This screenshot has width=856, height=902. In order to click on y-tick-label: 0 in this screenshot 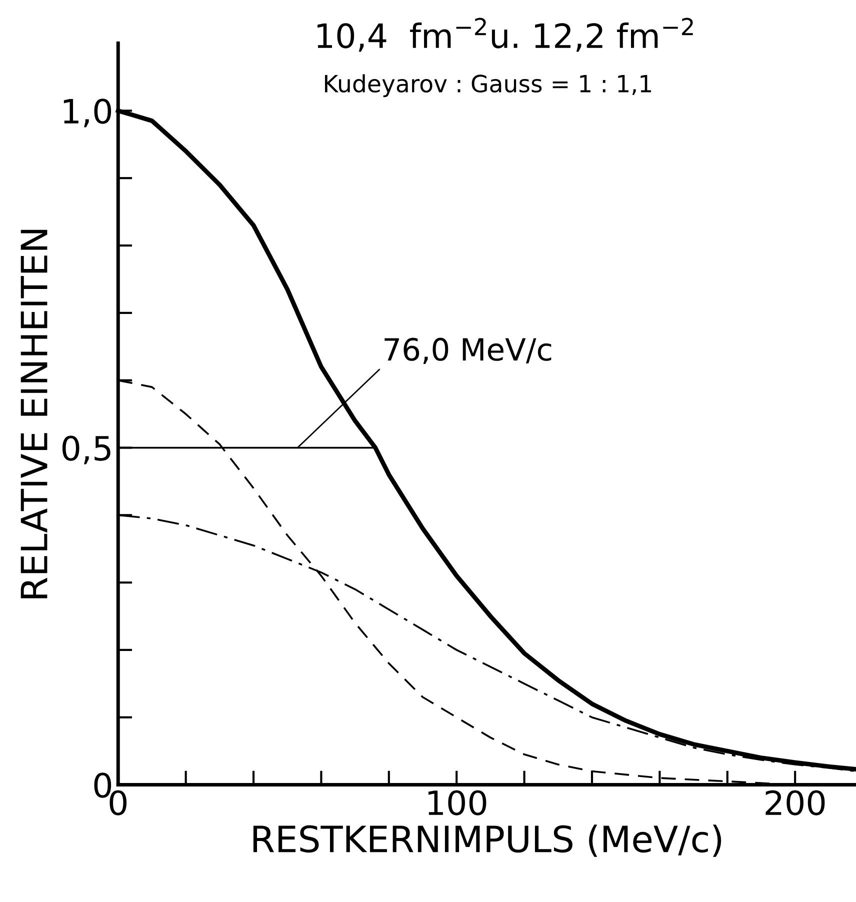, I will do `click(103, 785)`.